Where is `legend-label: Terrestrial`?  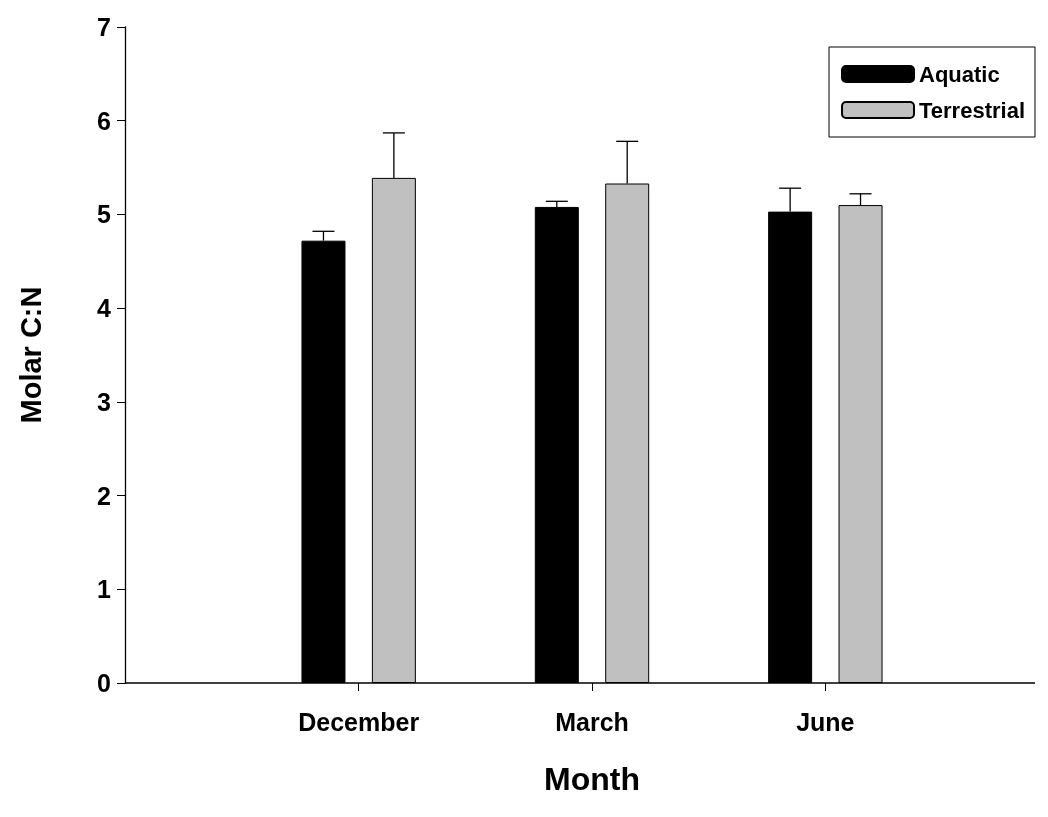 legend-label: Terrestrial is located at coordinates (972, 110).